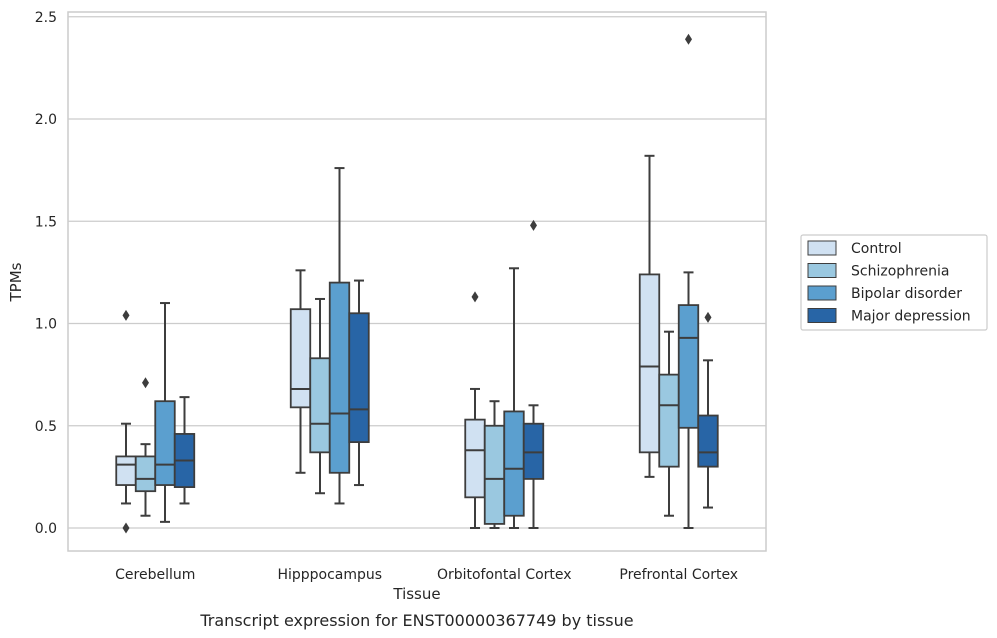 The height and width of the screenshot is (638, 997). I want to click on legend-label: Bipolar disorder, so click(906, 294).